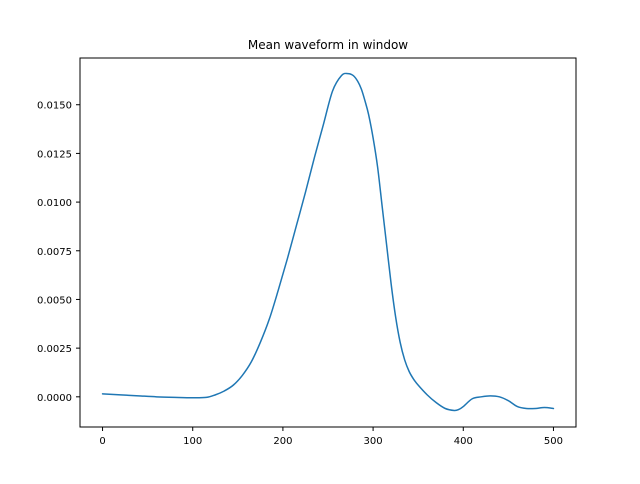 This screenshot has height=484, width=640. Describe the element at coordinates (553, 441) in the screenshot. I see `x-tick-label: 500` at that location.